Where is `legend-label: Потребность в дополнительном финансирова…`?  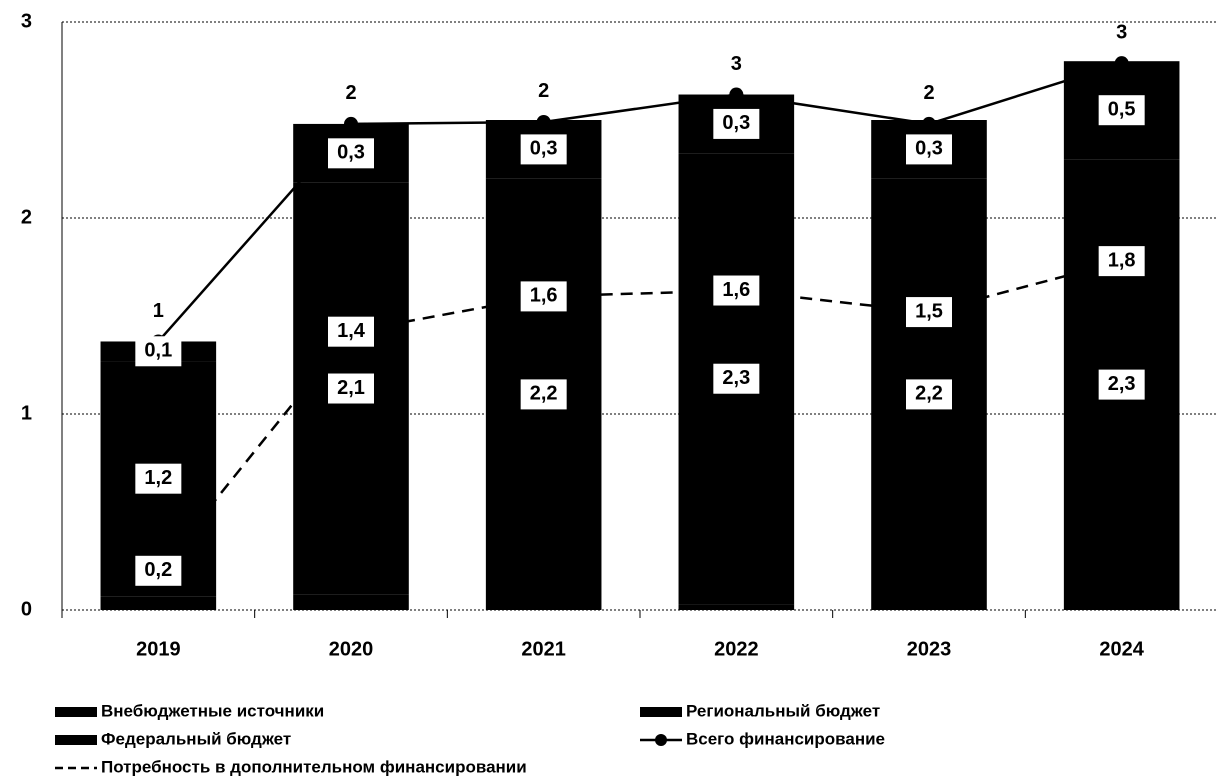 legend-label: Потребность в дополнительном финансирова… is located at coordinates (314, 766).